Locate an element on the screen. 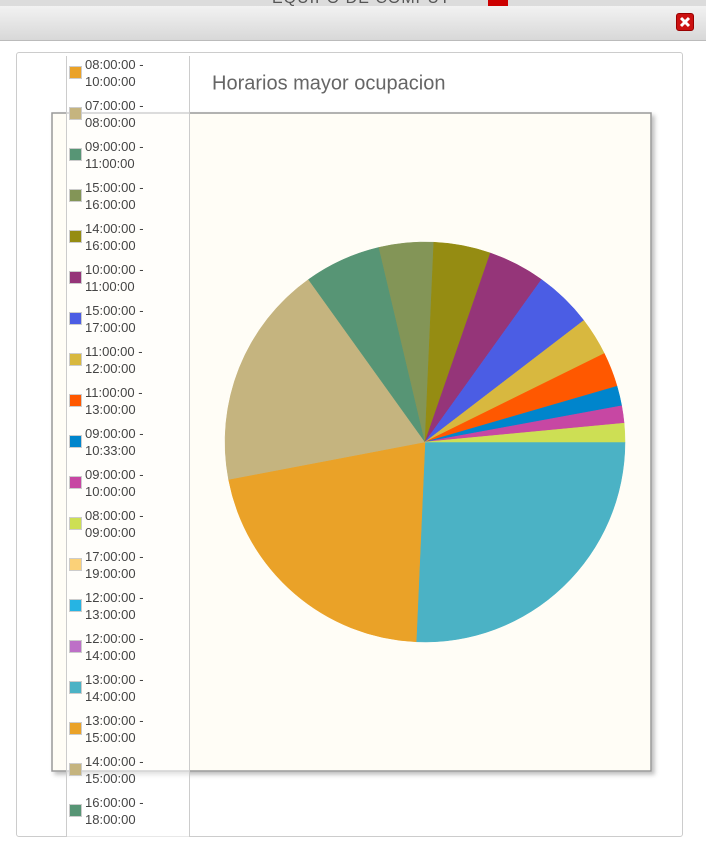  legend-label: 14:00:00 - 16:00:00 is located at coordinates (114, 237).